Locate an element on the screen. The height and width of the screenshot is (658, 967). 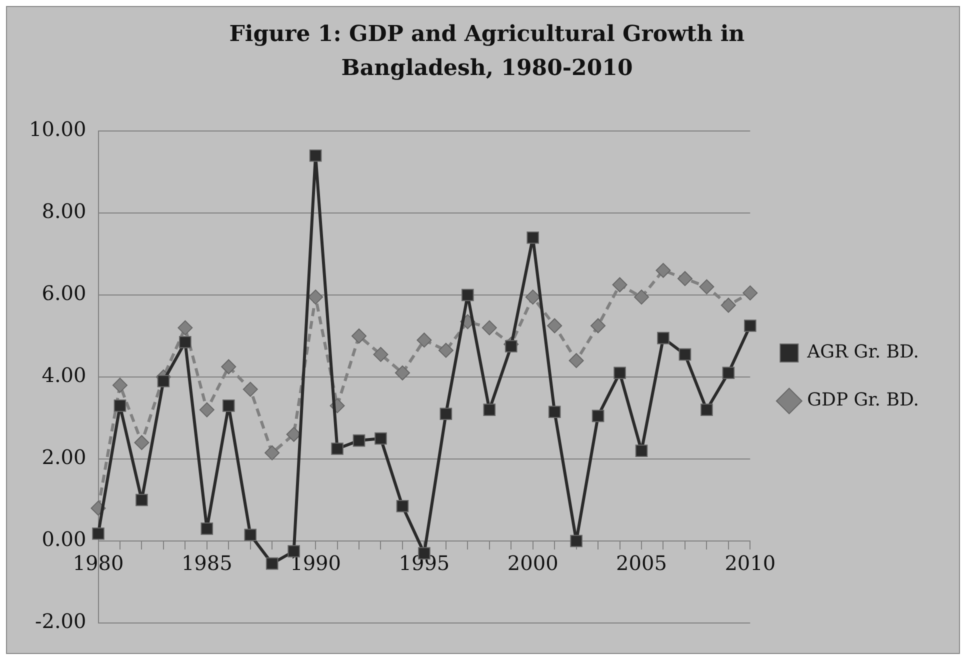
x-tick-label: 2010 is located at coordinates (750, 563).